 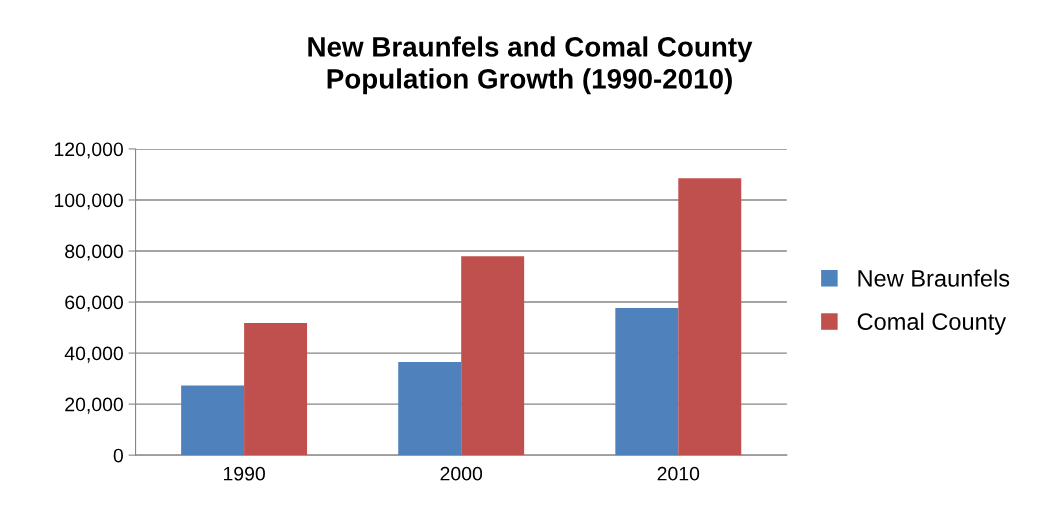 I want to click on chart-title: New Braunfels and Comal County Population Growth (1990-2010), so click(x=530, y=65).